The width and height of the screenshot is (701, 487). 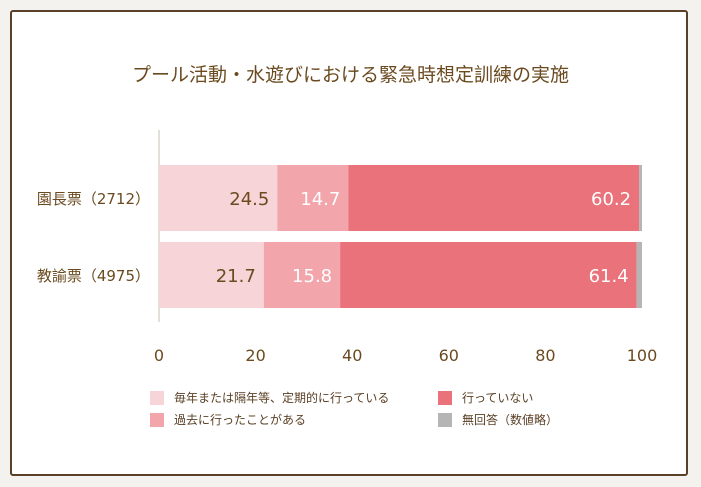 What do you see at coordinates (240, 420) in the screenshot?
I see `legend-label: 過去に行ったことがある` at bounding box center [240, 420].